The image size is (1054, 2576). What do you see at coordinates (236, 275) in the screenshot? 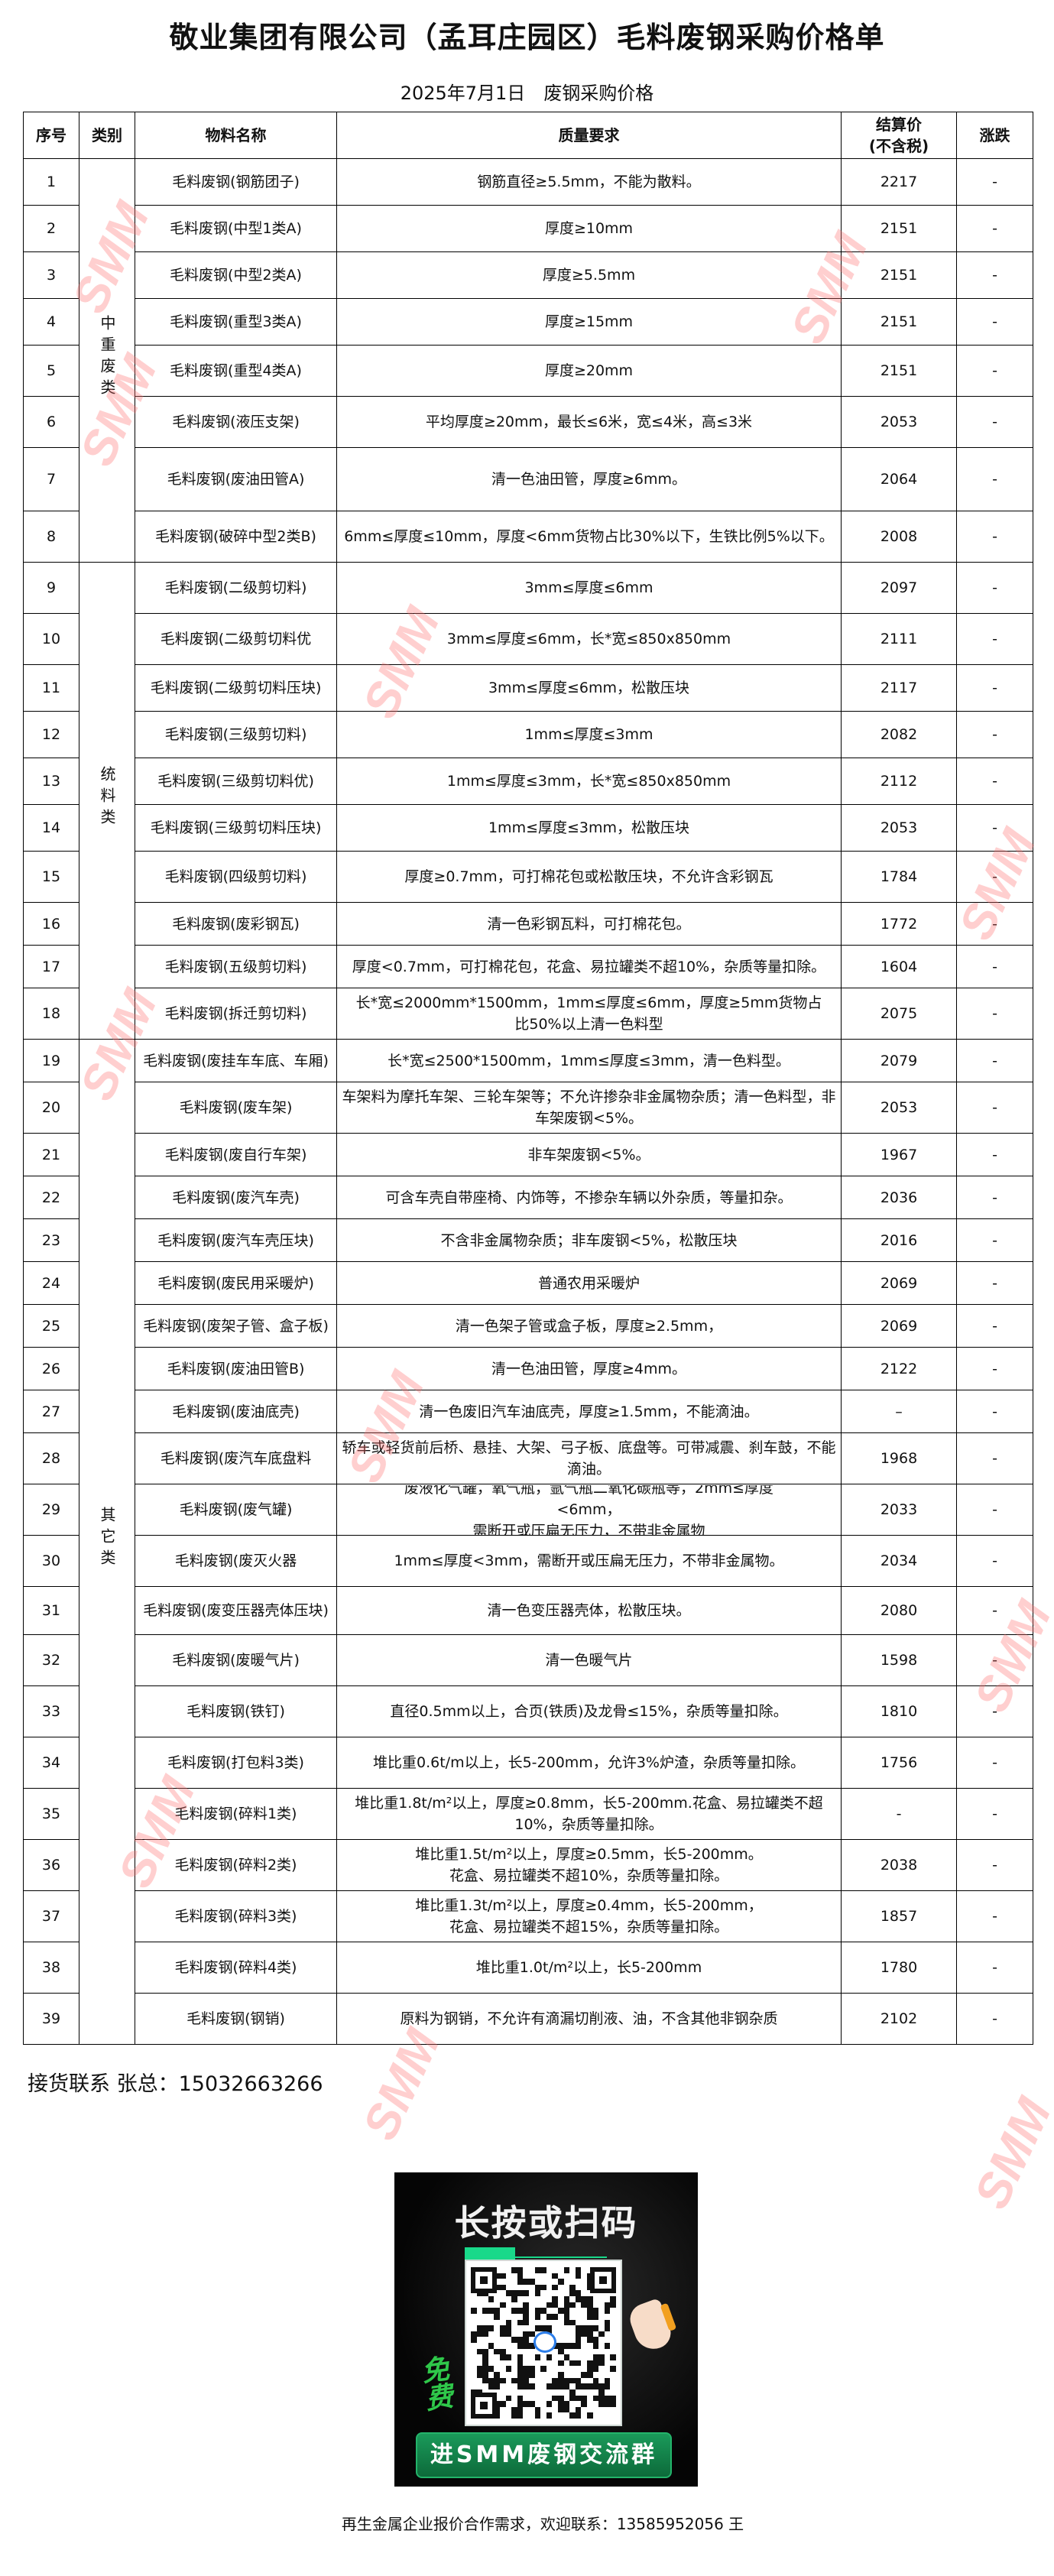
I see `material-name: 毛料废钢(中型2类A)` at bounding box center [236, 275].